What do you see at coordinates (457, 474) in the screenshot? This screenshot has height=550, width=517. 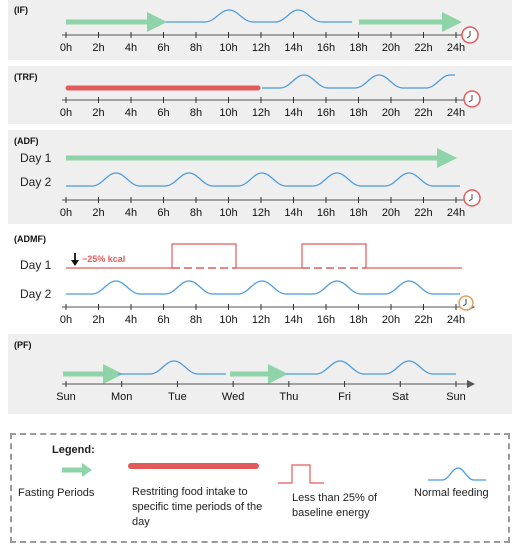 I see `legend-normal-feeding-icon` at bounding box center [457, 474].